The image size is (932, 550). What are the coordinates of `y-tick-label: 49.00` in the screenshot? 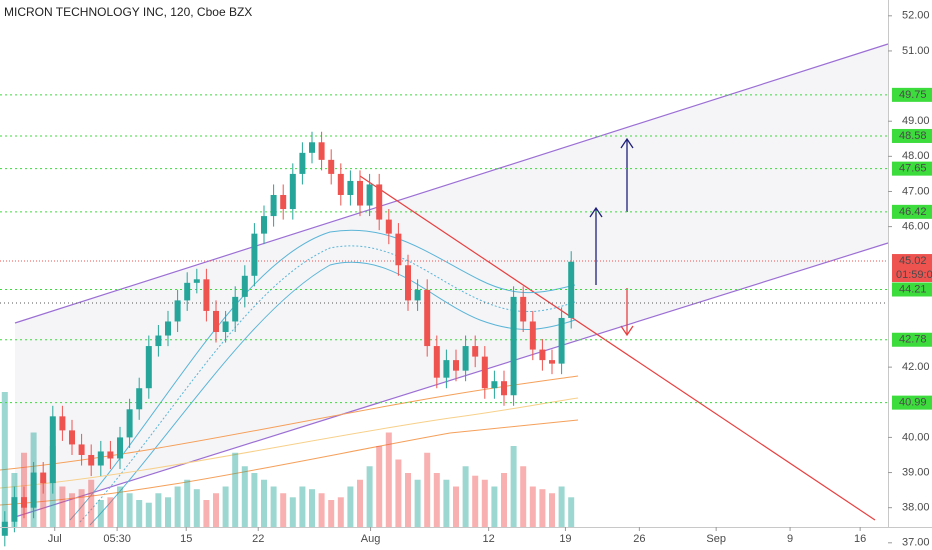 It's located at (916, 121).